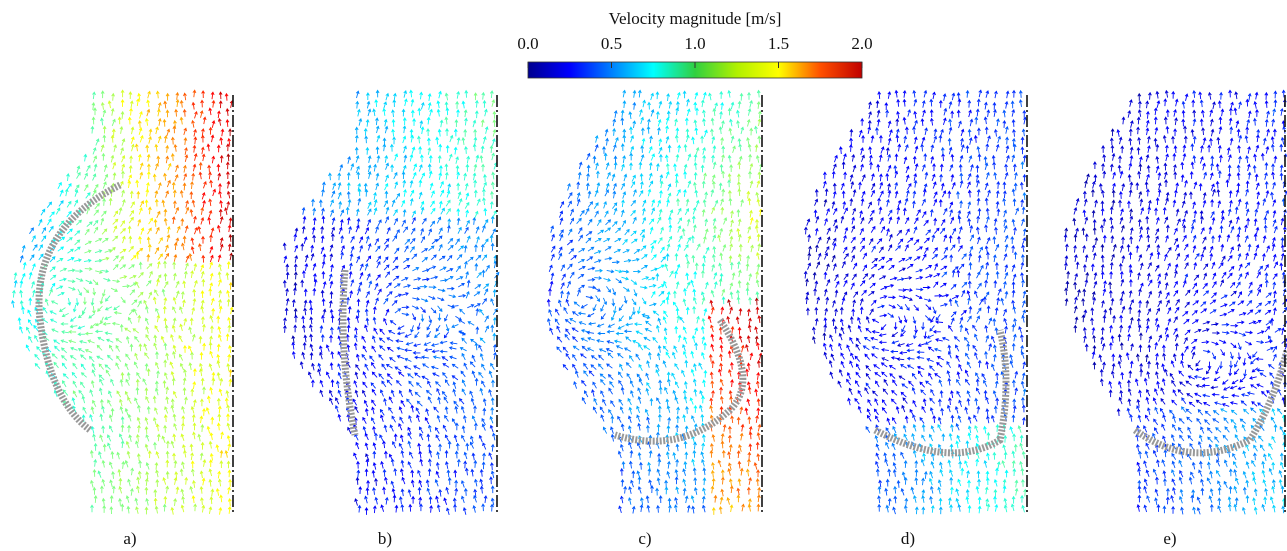 Image resolution: width=1287 pixels, height=551 pixels. Describe the element at coordinates (908, 538) in the screenshot. I see `panel-label: d)` at that location.